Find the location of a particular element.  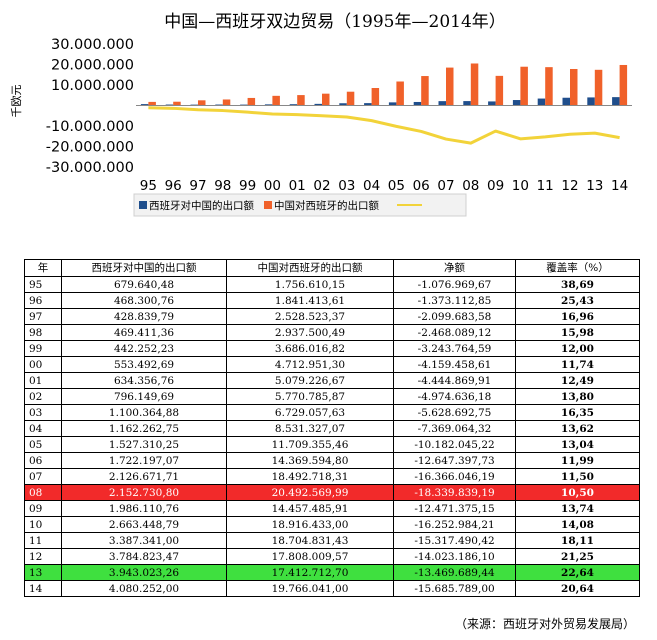

cell-net: -4.159.458,61 is located at coordinates (454, 364).